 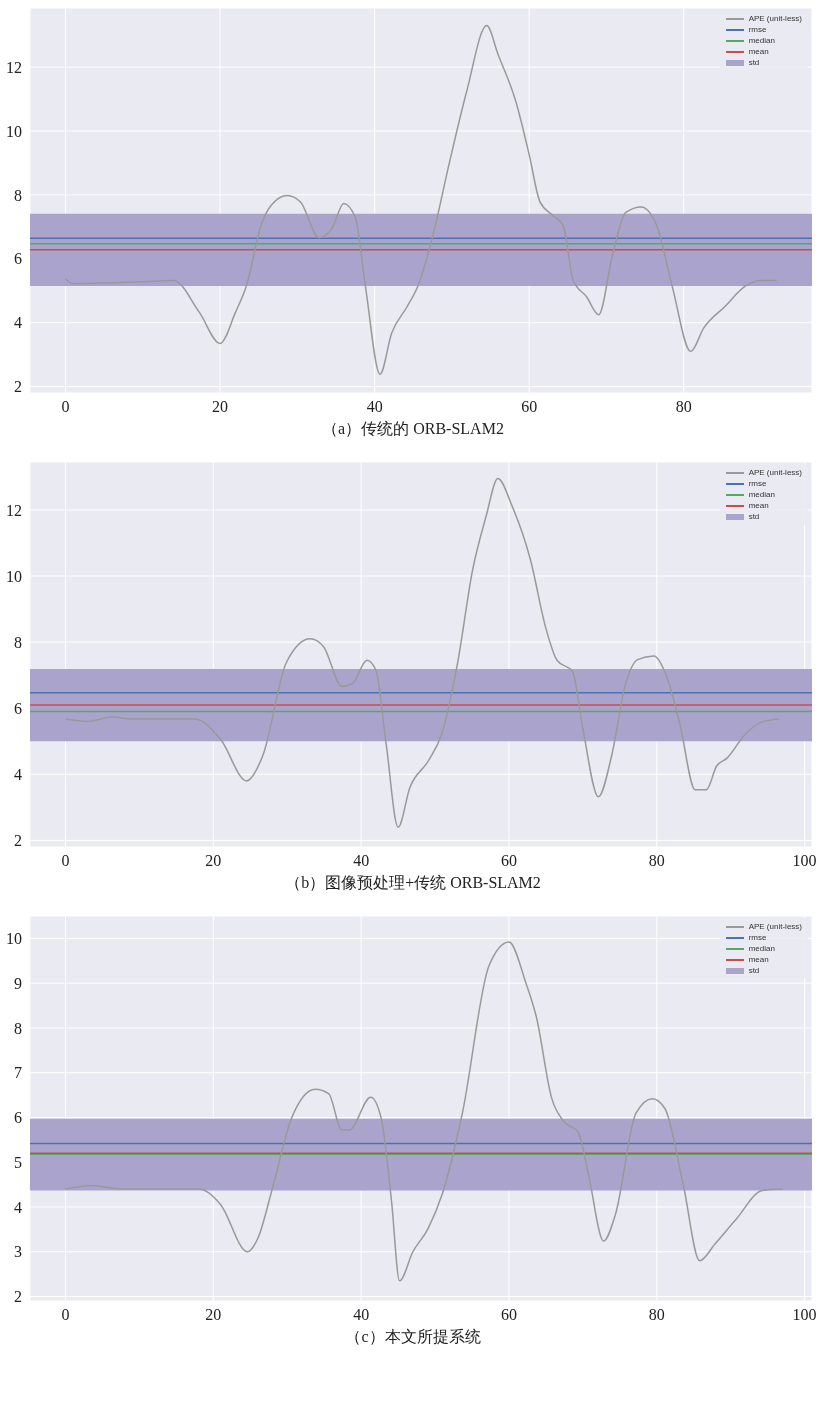 I want to click on text: （b）图像预处理+传统 ORB-SLAM2, so click(x=413, y=883).